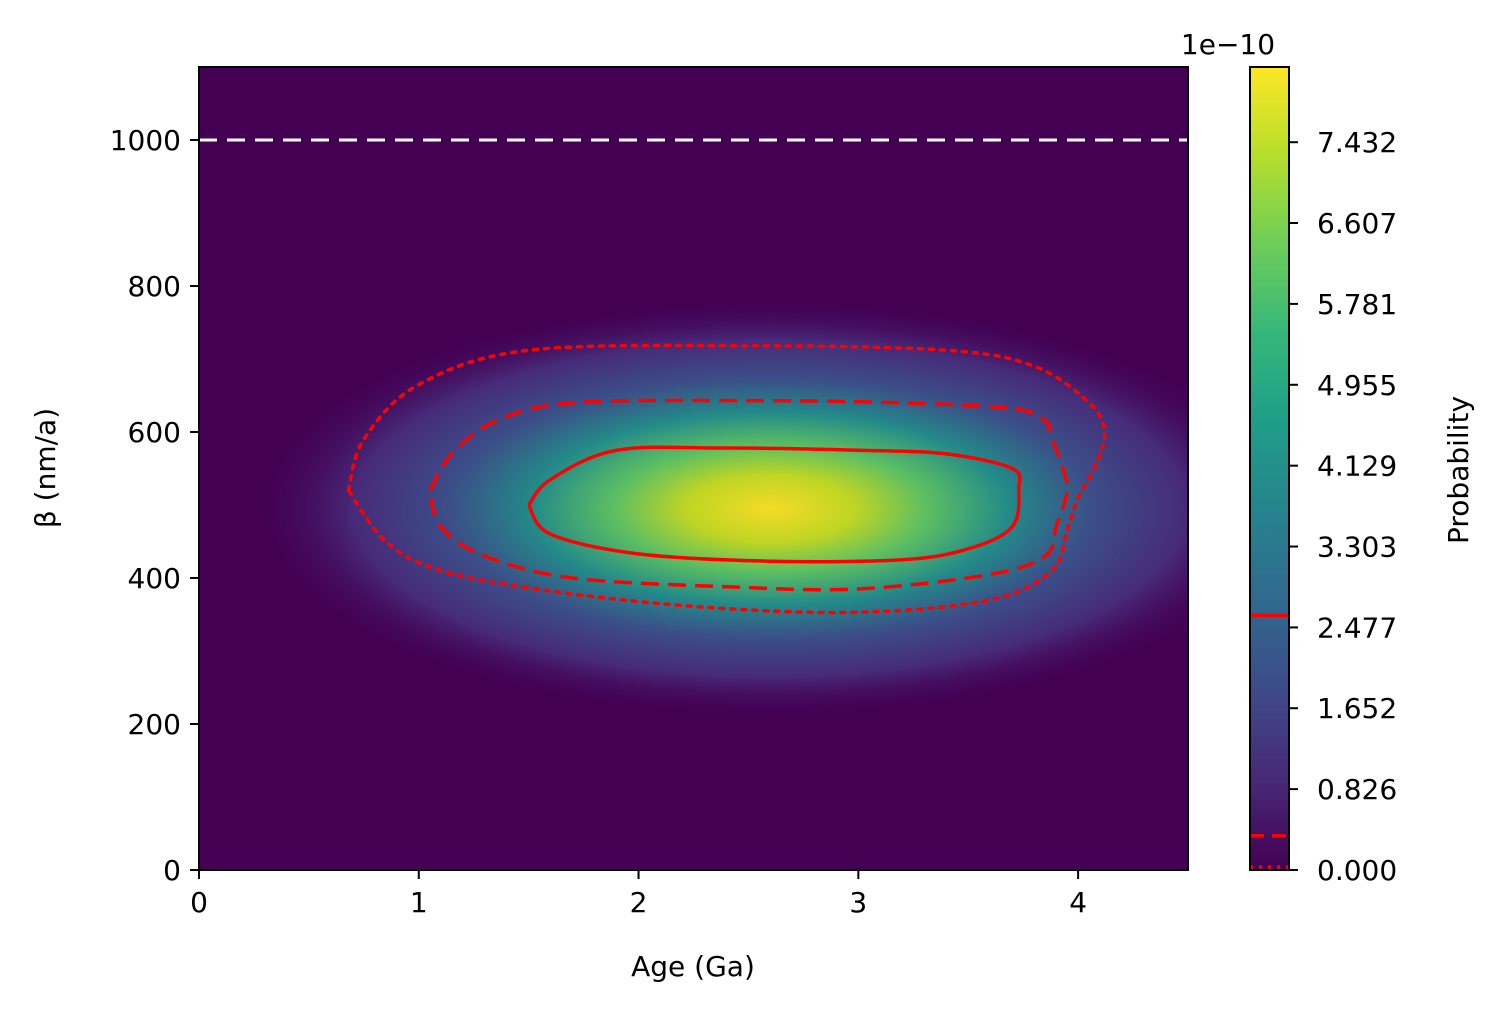  Describe the element at coordinates (1357, 708) in the screenshot. I see `colorbar-tick-label: 1.652` at that location.